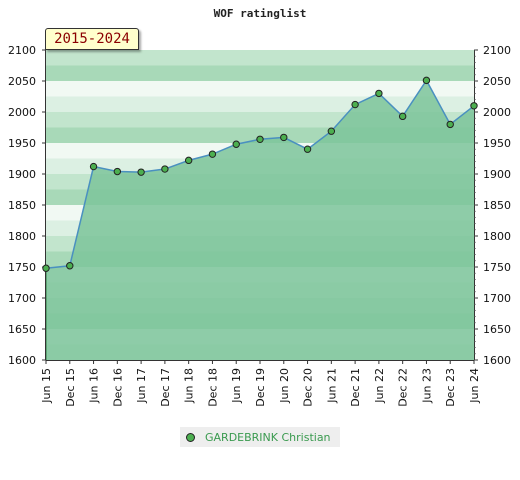  What do you see at coordinates (497, 174) in the screenshot?
I see `y-tick-label-right: 1900` at bounding box center [497, 174].